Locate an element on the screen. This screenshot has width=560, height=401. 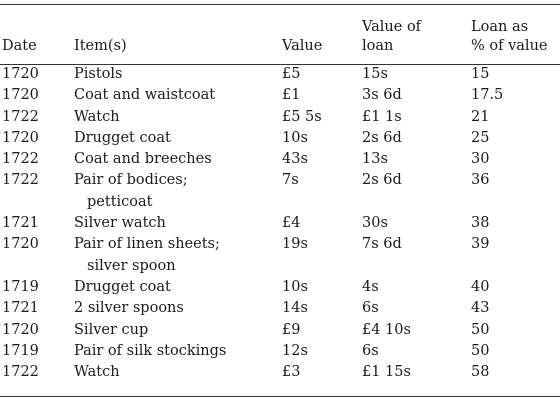
cell-item: Pair of linen sheets; silver spoon is located at coordinates (178, 255).